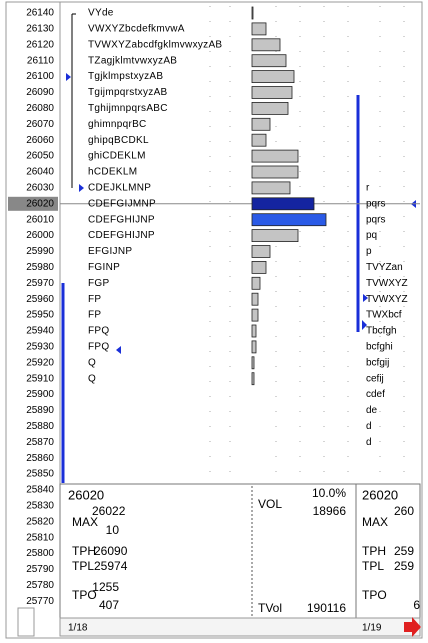  Describe the element at coordinates (369, 426) in the screenshot. I see `tpo-letters-next: d` at that location.